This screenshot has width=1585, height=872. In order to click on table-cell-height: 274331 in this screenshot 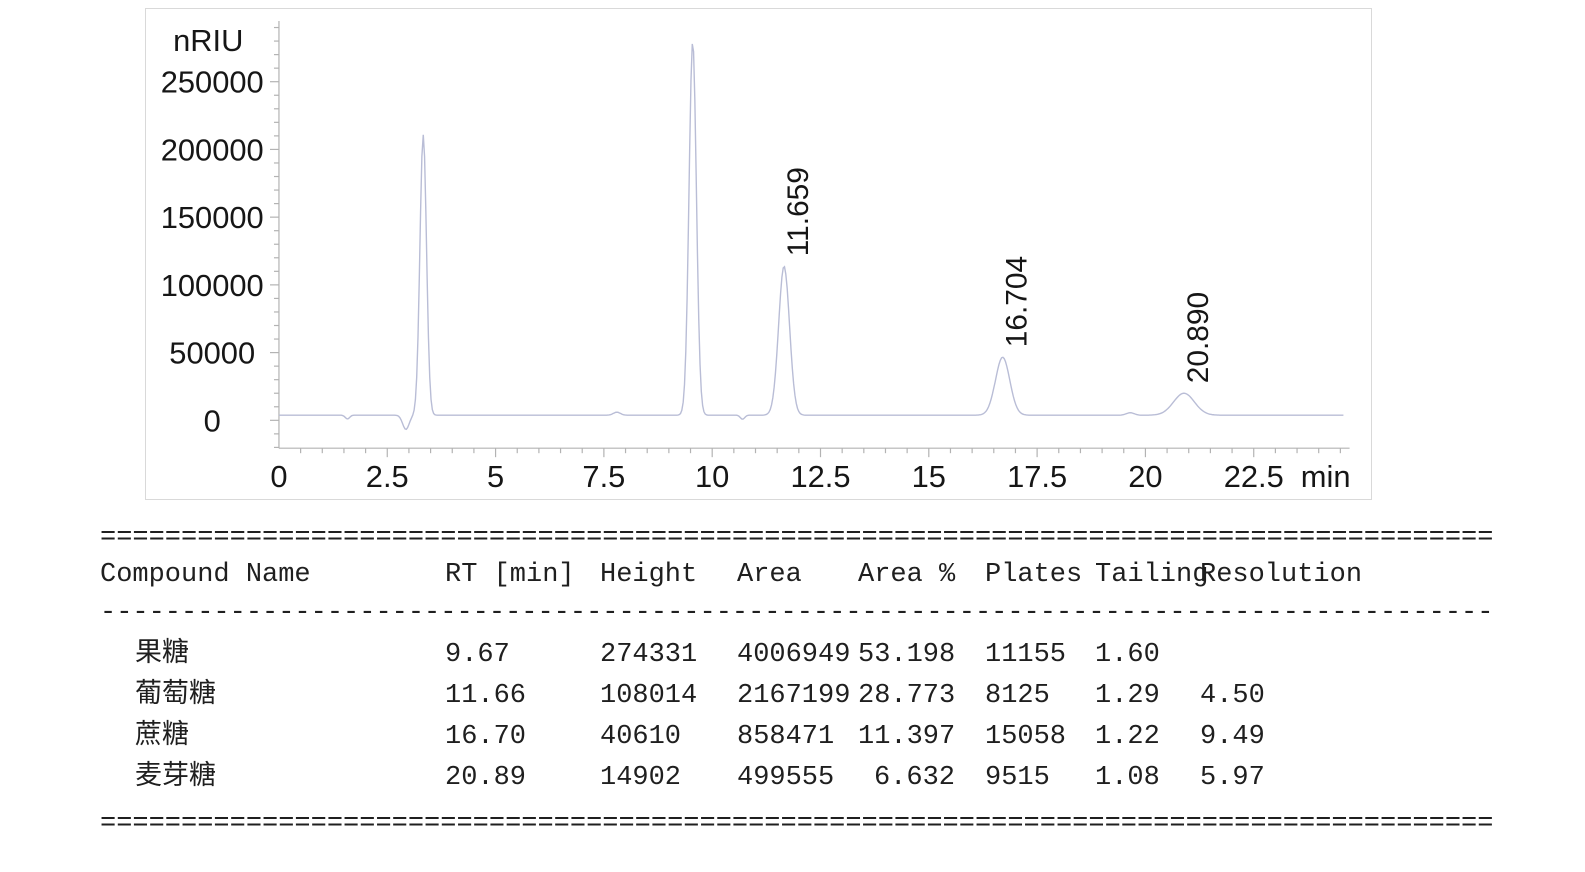, I will do `click(649, 655)`.